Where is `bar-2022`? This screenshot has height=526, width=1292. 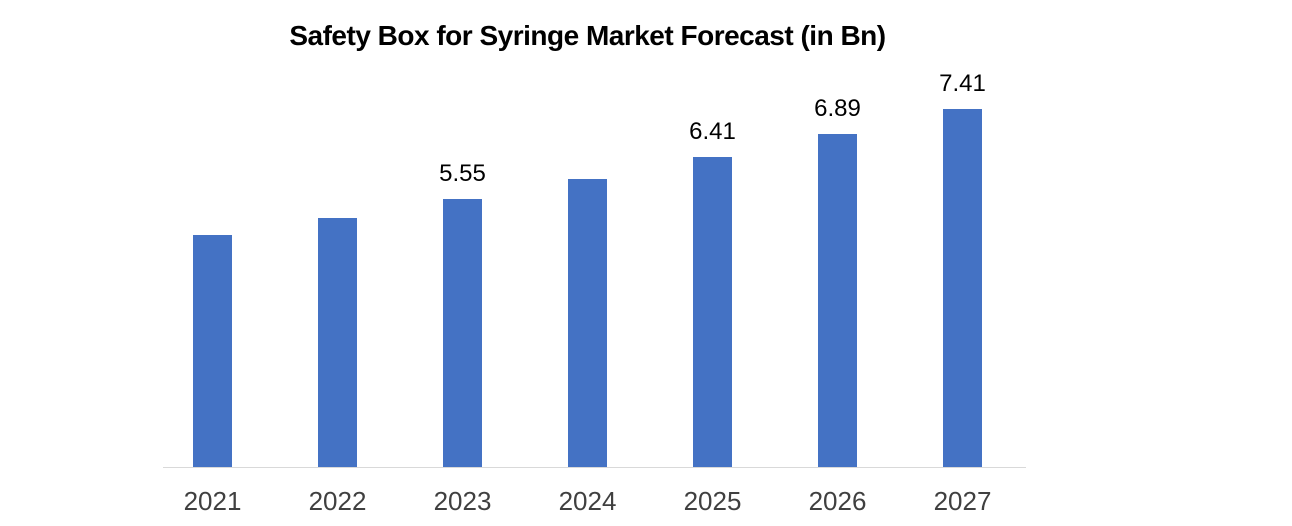
bar-2022 is located at coordinates (337, 343).